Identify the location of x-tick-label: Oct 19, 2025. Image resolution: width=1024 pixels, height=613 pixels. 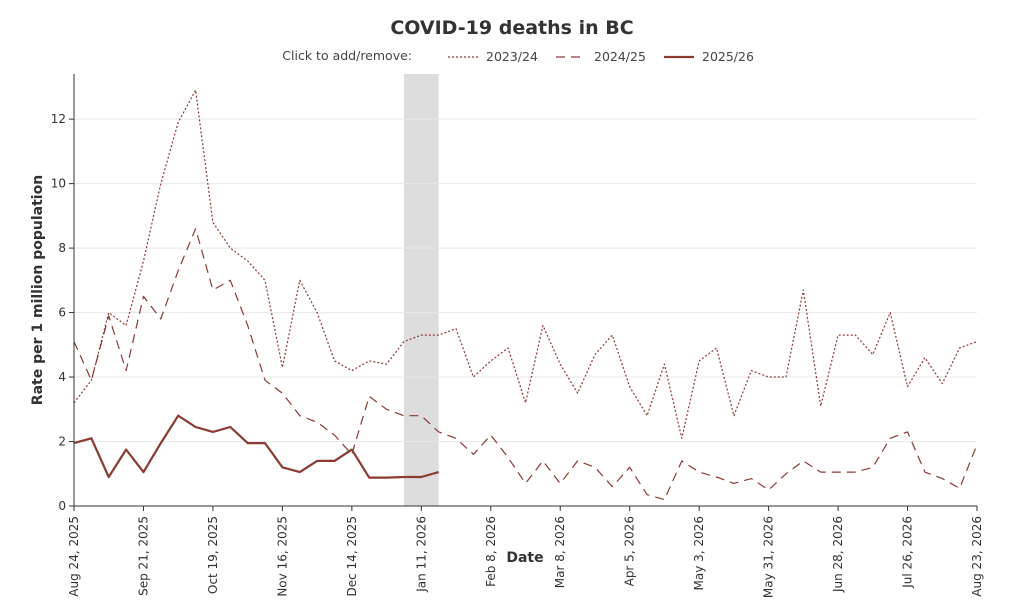
(213, 555).